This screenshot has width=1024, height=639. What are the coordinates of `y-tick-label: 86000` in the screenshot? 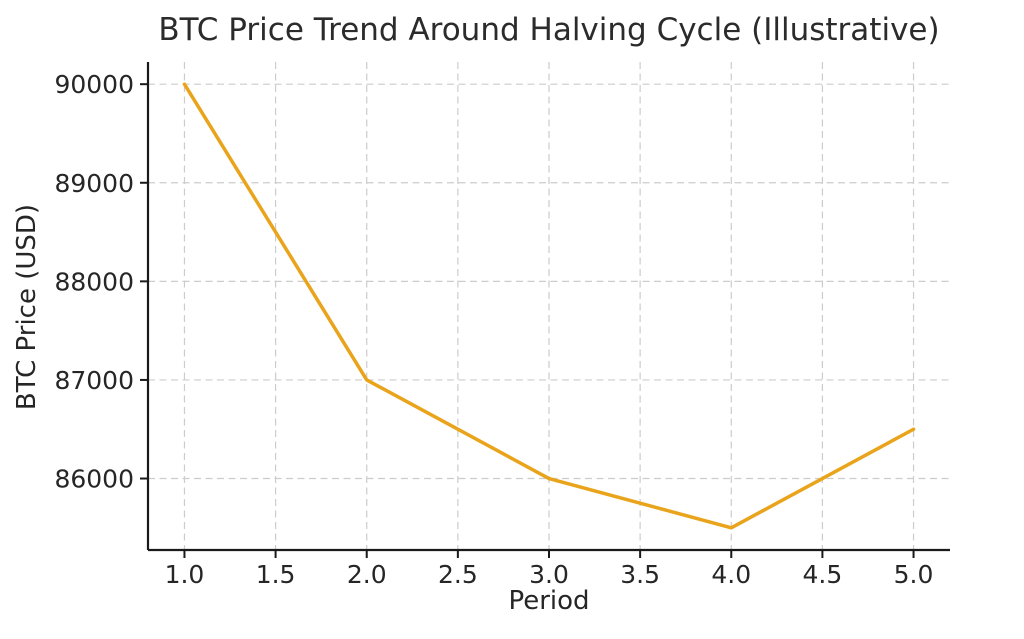 It's located at (94, 479).